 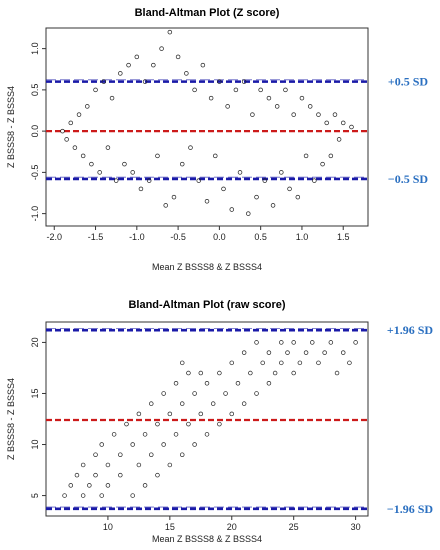 What do you see at coordinates (408, 82) in the screenshot?
I see `sd-label: +0.5 SD` at bounding box center [408, 82].